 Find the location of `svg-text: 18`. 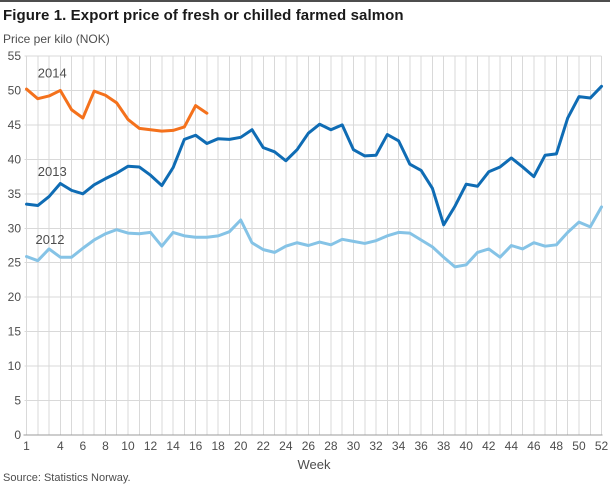

svg-text: 18 is located at coordinates (218, 446).